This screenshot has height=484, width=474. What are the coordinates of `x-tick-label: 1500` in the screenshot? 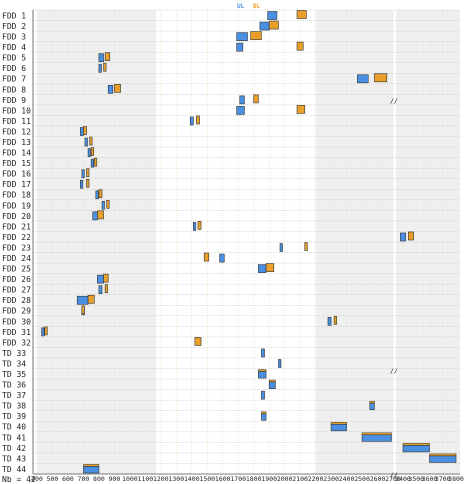 It's located at (207, 479).